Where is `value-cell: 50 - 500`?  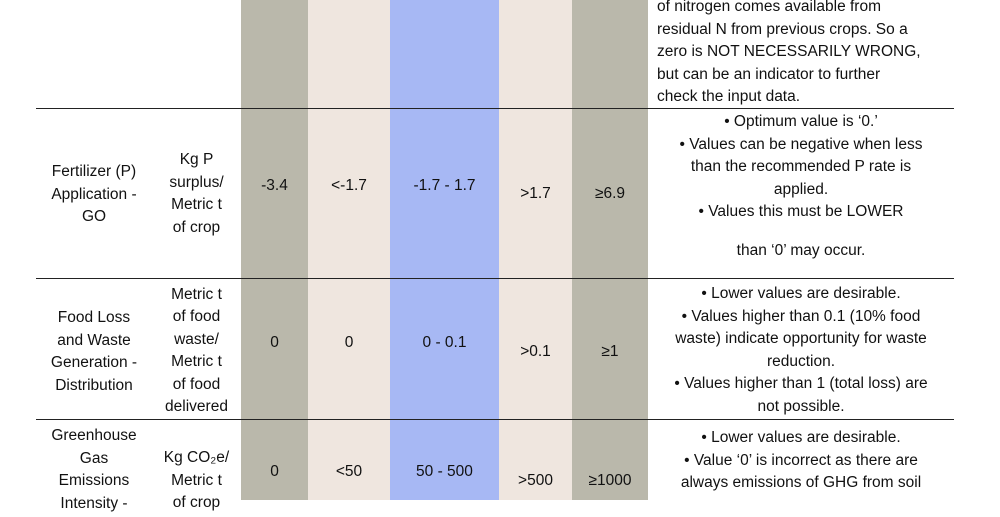 value-cell: 50 - 500 is located at coordinates (444, 471).